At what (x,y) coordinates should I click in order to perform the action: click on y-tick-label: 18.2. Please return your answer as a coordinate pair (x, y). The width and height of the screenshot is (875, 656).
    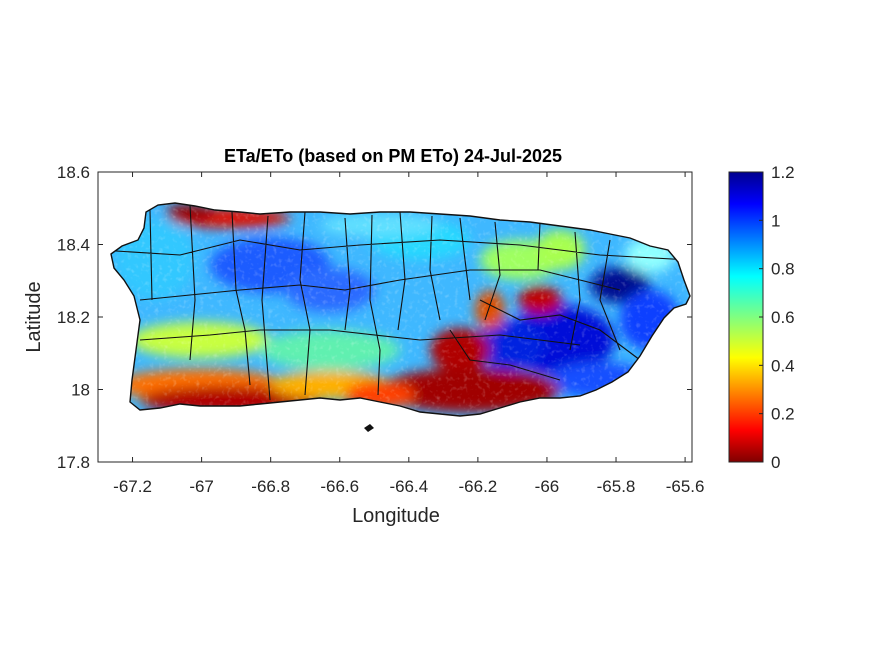
    Looking at the image, I should click on (73, 317).